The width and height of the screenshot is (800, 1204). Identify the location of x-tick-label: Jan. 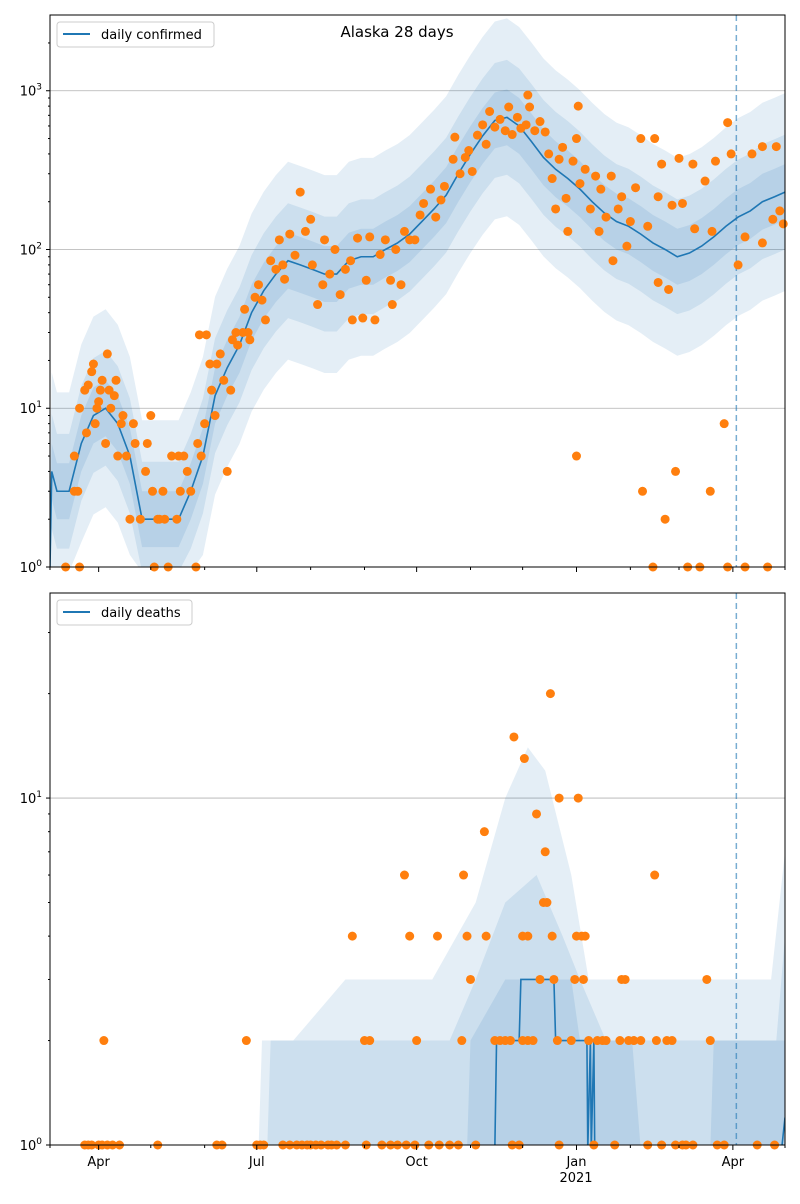
(575, 1162).